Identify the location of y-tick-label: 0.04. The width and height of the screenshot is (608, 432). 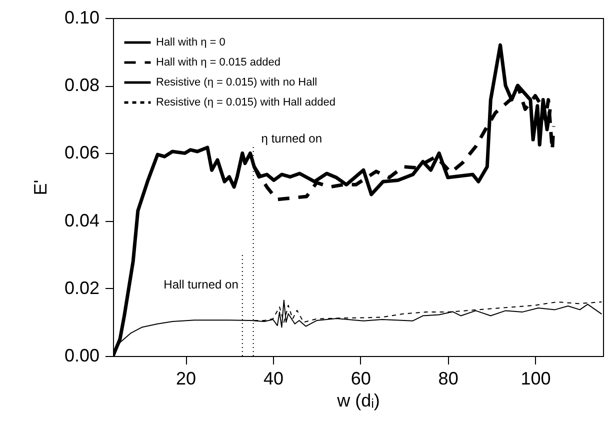
(82, 220).